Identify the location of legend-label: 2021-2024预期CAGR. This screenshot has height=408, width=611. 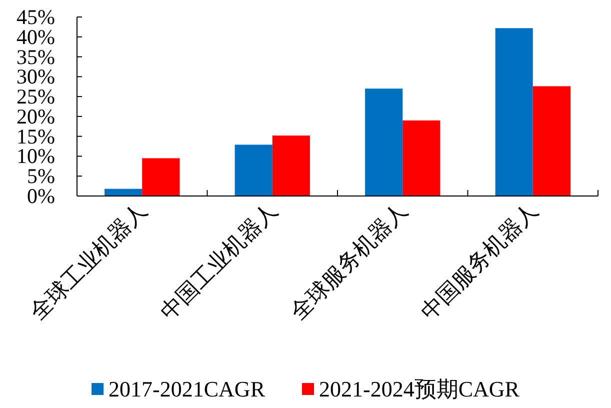
(419, 389).